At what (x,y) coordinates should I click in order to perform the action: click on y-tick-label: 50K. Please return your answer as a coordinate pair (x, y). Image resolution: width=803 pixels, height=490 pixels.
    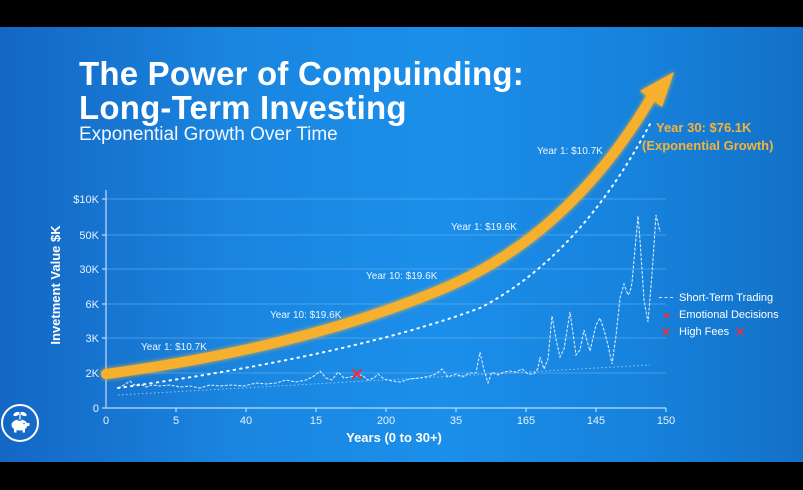
    Looking at the image, I should click on (89, 236).